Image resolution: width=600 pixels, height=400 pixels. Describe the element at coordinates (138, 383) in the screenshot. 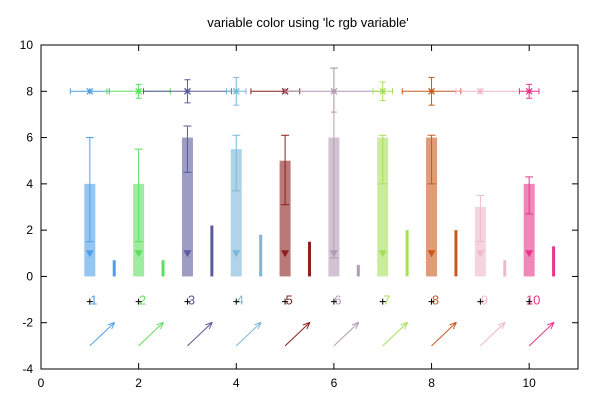

I see `x-tick-label: 2` at that location.